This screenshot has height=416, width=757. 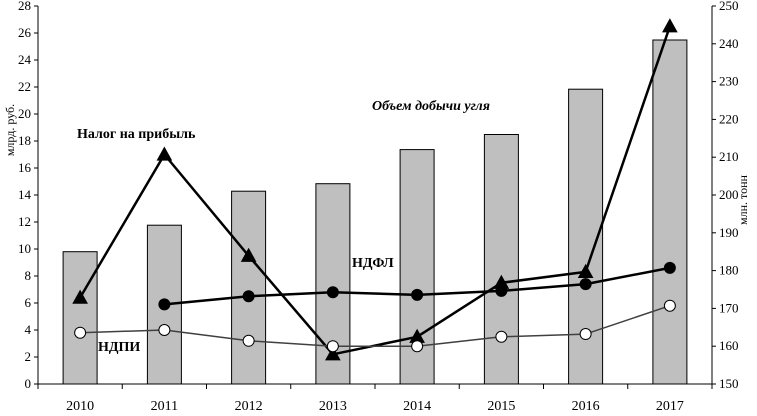 What do you see at coordinates (729, 307) in the screenshot?
I see `right-tick-label-170: 170` at bounding box center [729, 307].